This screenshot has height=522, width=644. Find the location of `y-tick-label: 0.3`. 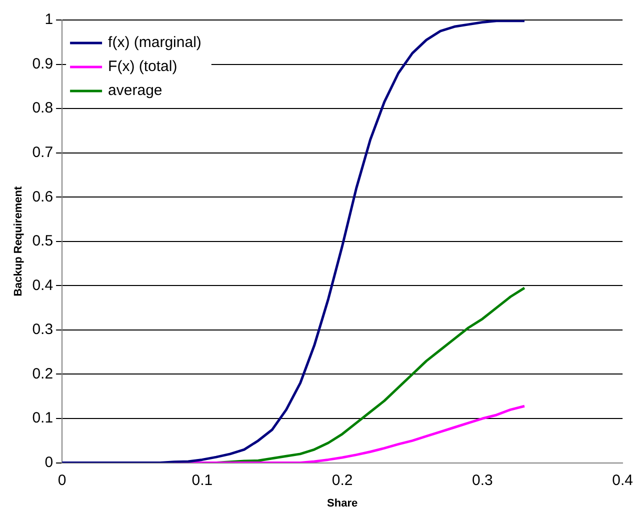

y-tick-label: 0.3 is located at coordinates (43, 329).